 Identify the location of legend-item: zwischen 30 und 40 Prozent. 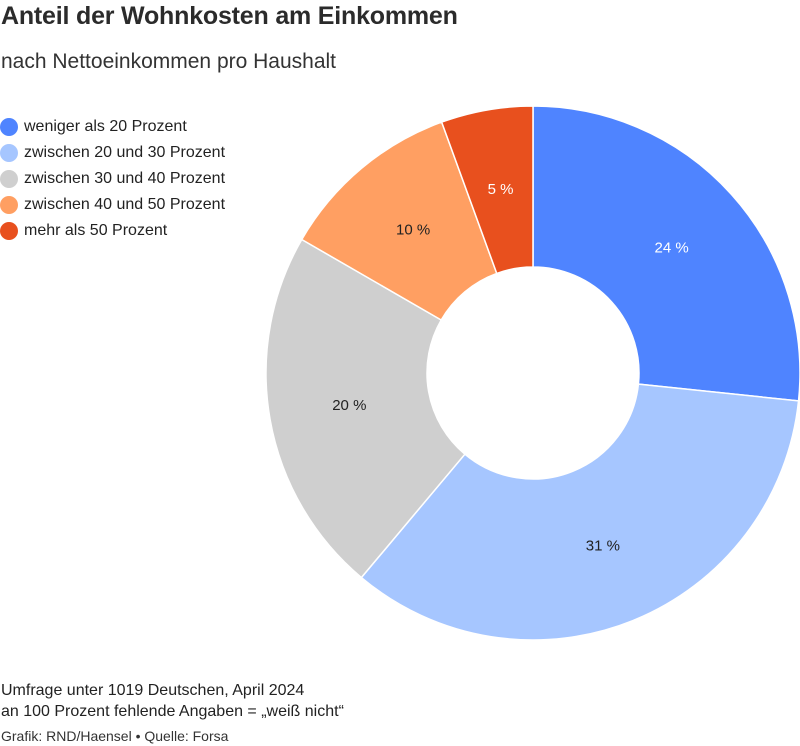
(112, 179).